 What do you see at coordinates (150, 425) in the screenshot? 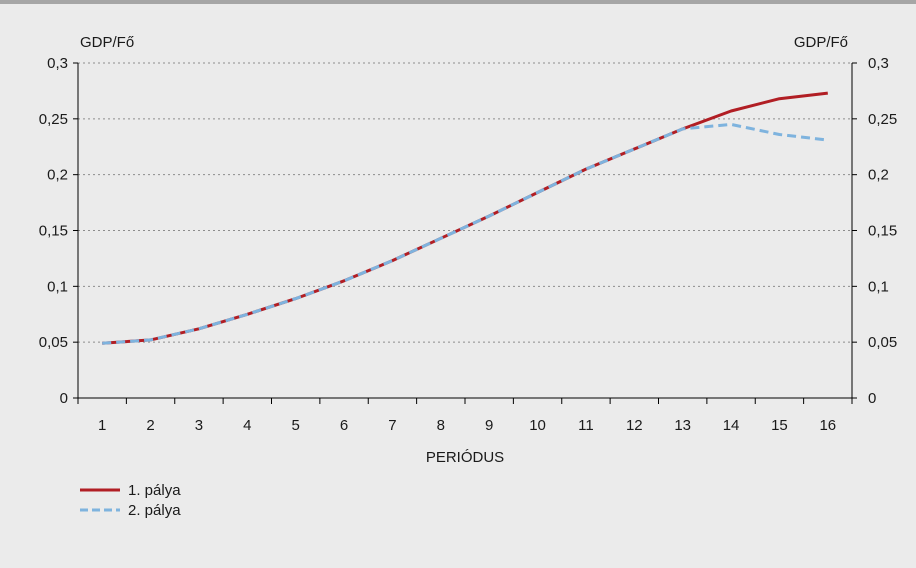
I see `x-tick-label: 2` at bounding box center [150, 425].